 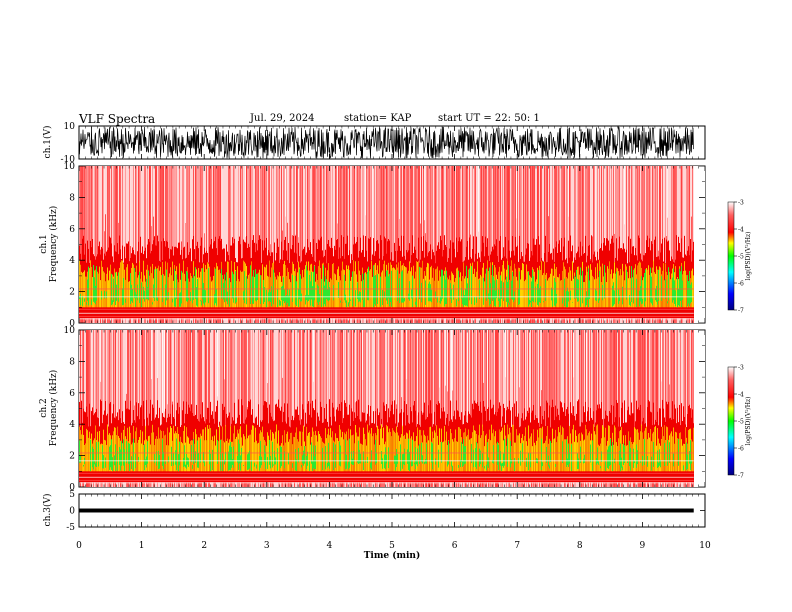 What do you see at coordinates (705, 546) in the screenshot?
I see `x-tick-label: 10` at bounding box center [705, 546].